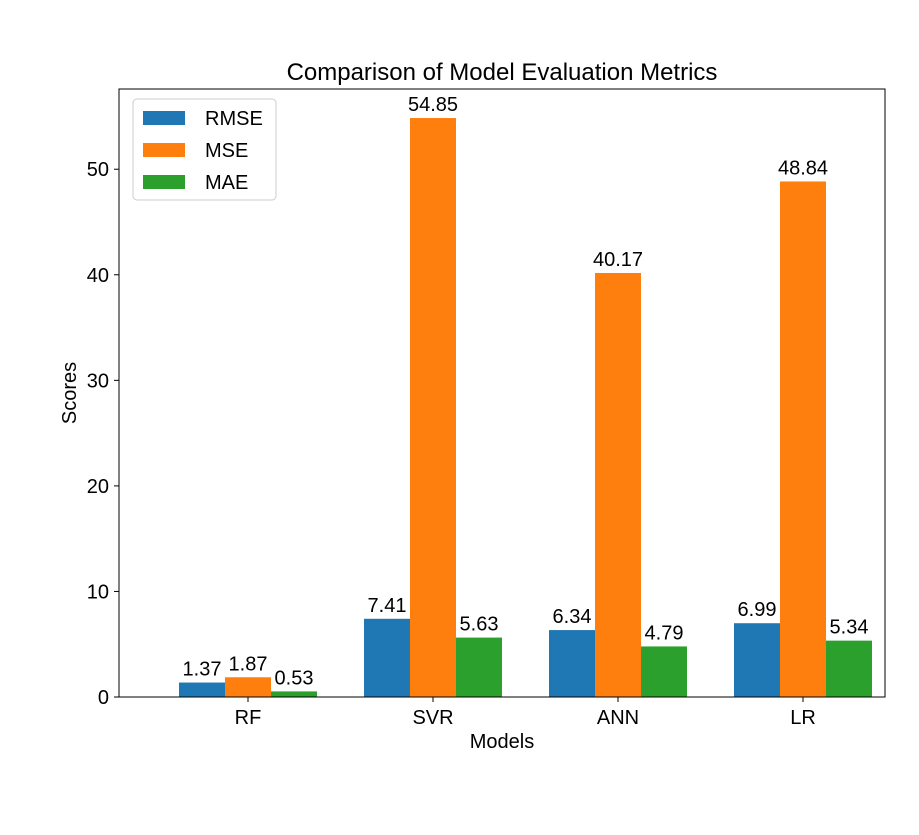 The image size is (919, 835). What do you see at coordinates (202, 670) in the screenshot?
I see `data-label-rmse-rf: 1.37` at bounding box center [202, 670].